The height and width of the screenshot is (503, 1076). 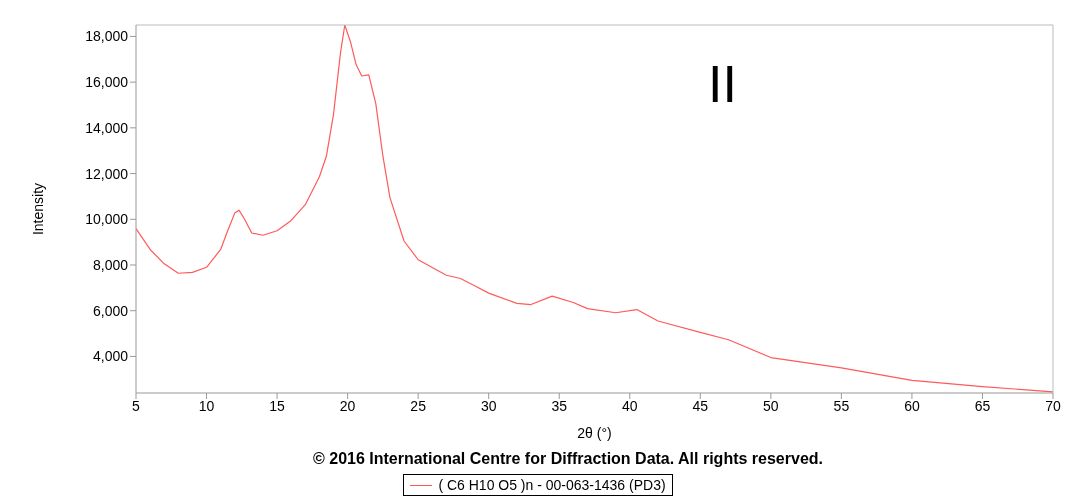 I want to click on x-tick-label: 15, so click(x=277, y=405).